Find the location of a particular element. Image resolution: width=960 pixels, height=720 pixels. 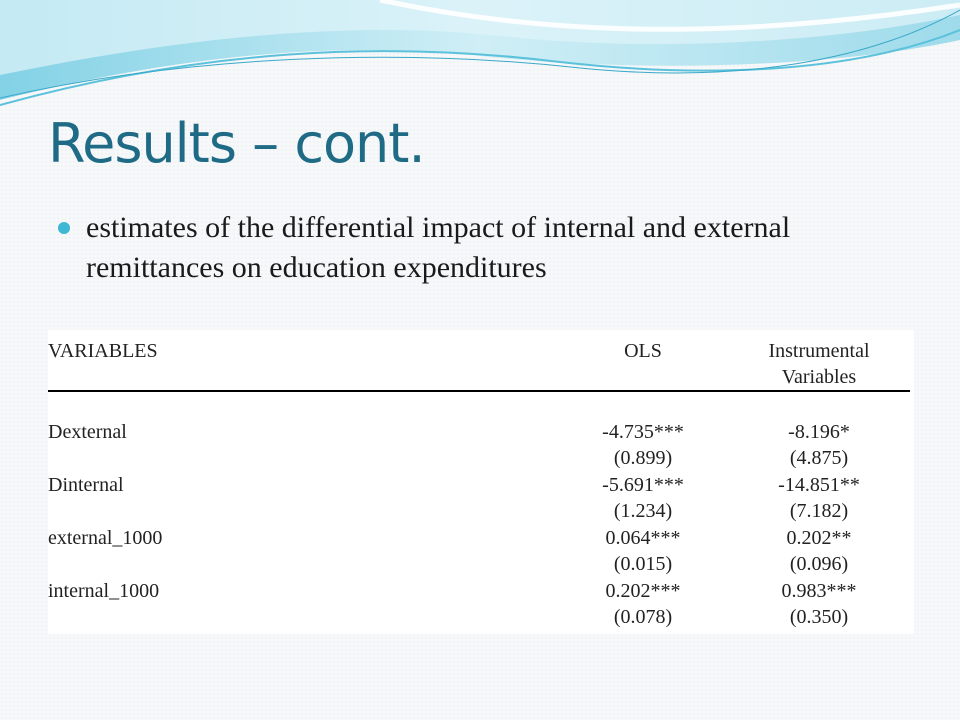

header-iv: Instrumental Variables is located at coordinates (819, 360).